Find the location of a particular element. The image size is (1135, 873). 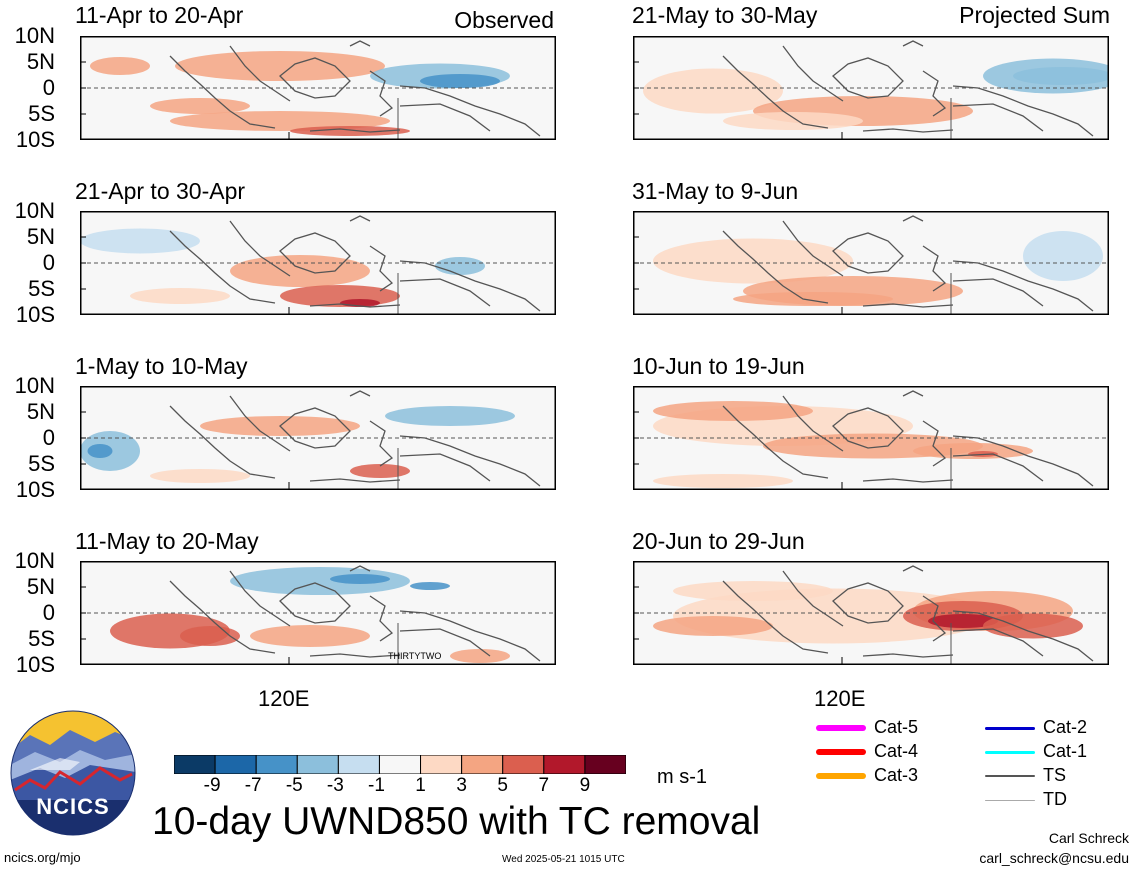

map-panel-4: THIRTYTWO is located at coordinates (318, 613).